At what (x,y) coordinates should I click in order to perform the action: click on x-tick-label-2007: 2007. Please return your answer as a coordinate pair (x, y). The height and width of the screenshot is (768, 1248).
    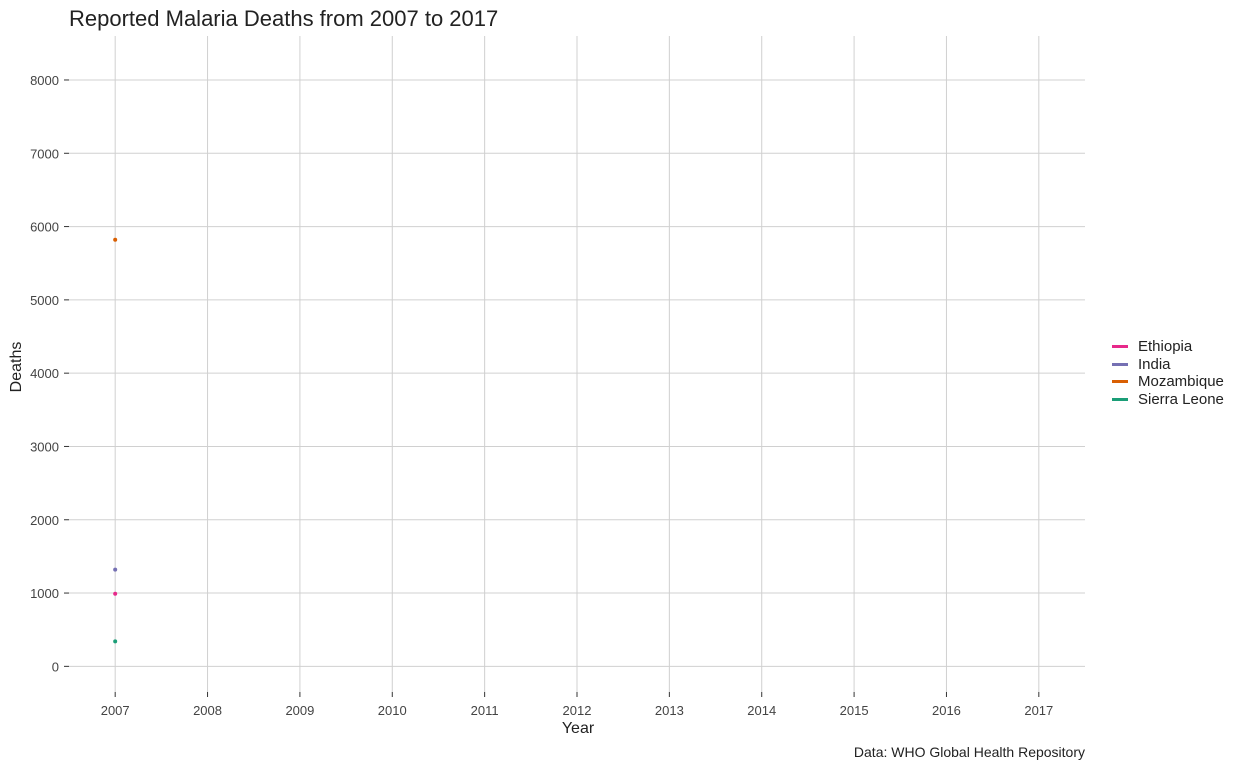
    Looking at the image, I should click on (115, 710).